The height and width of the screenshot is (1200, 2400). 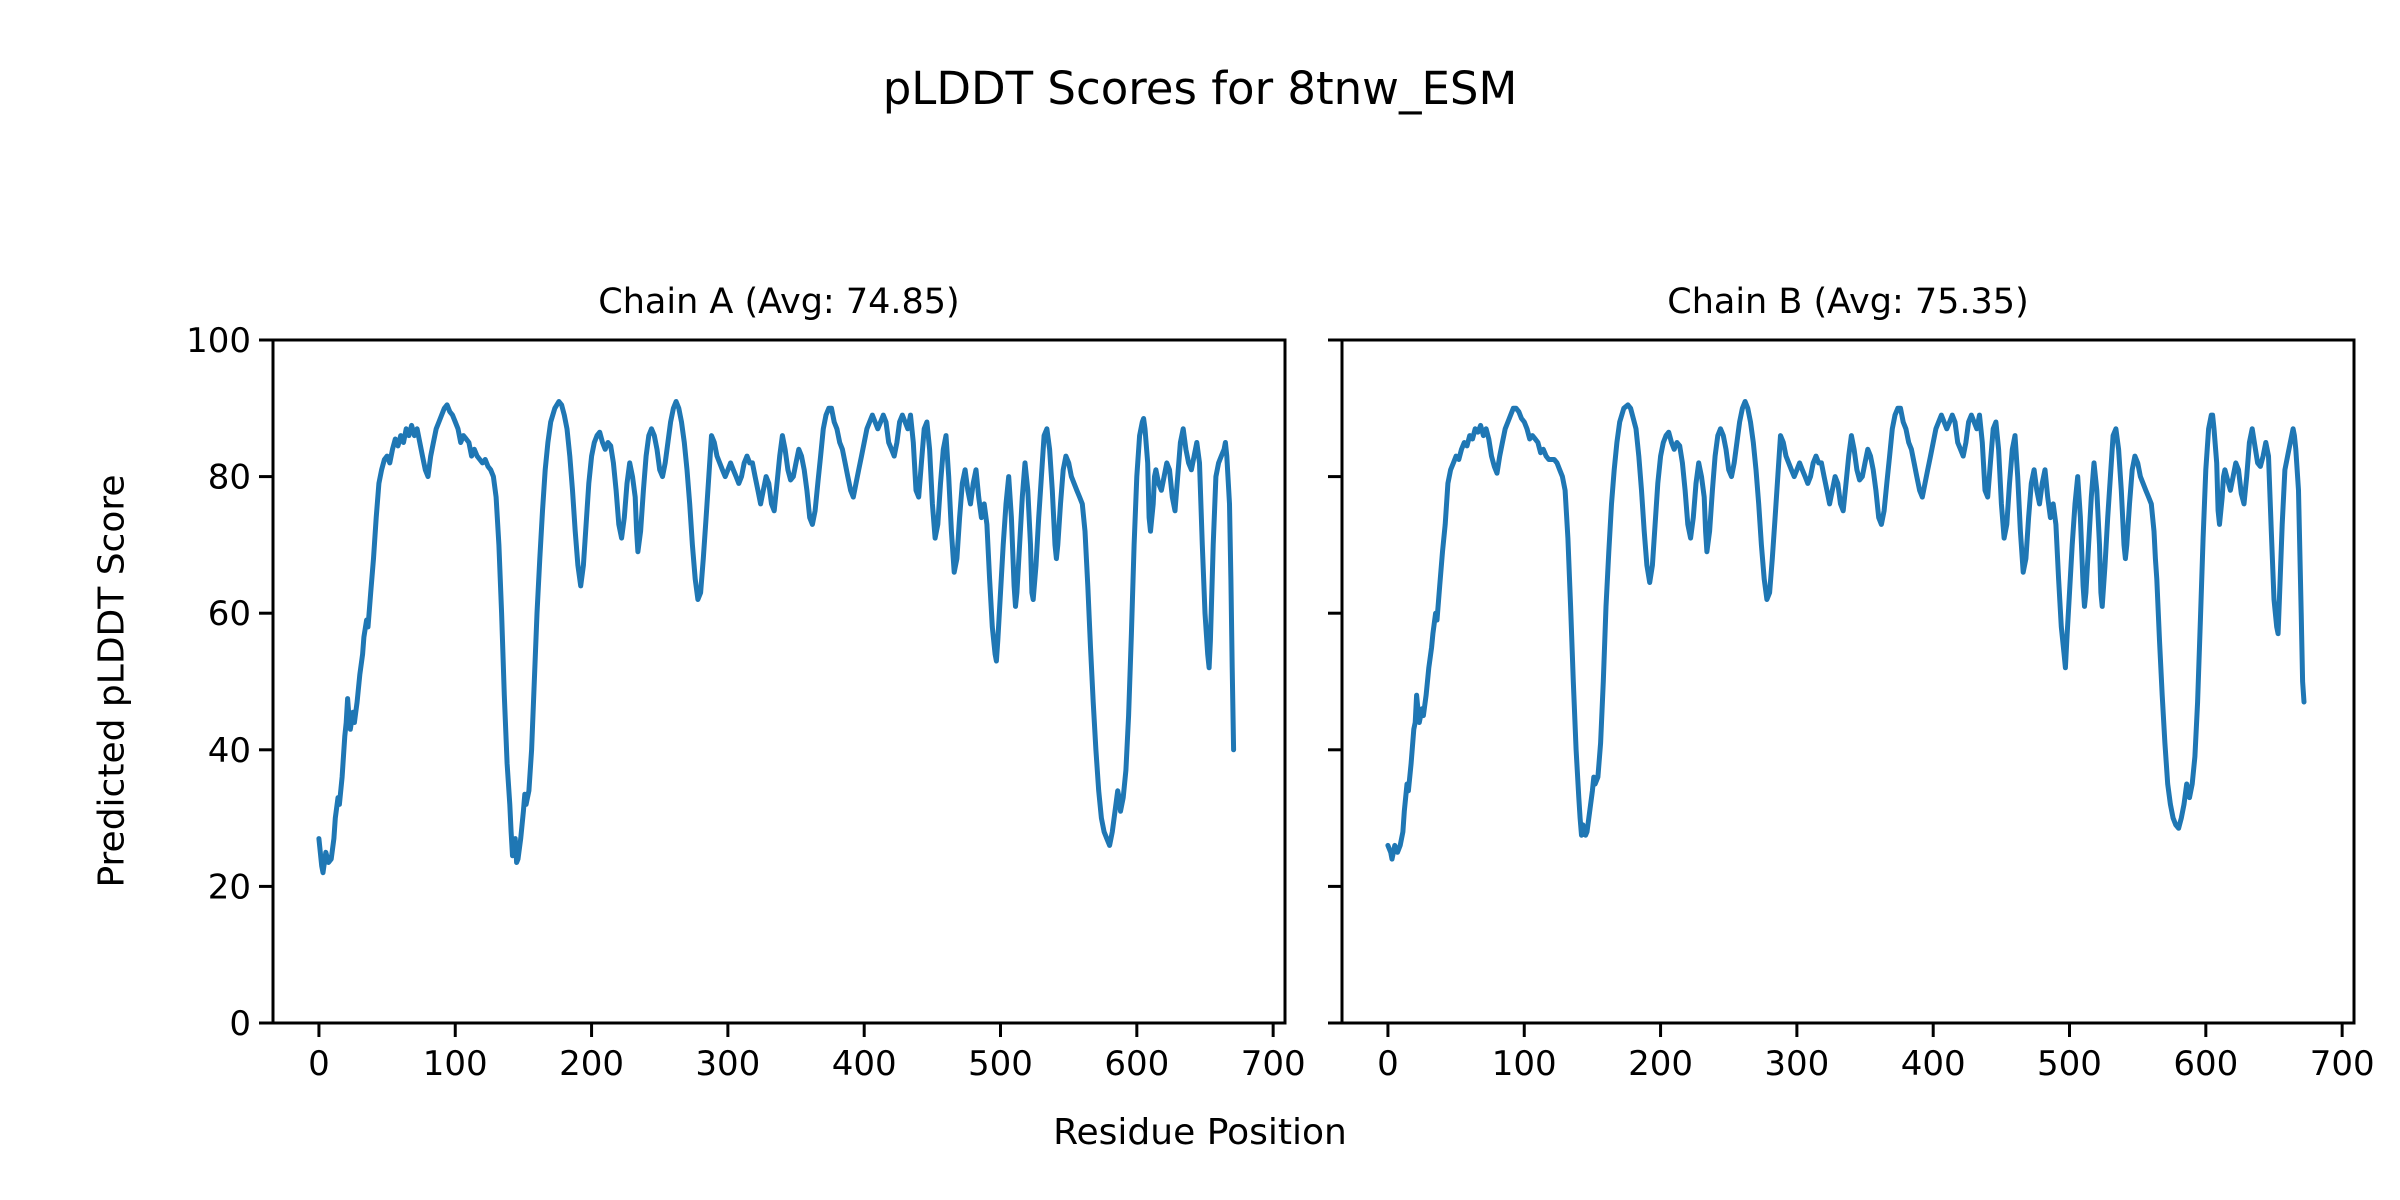 What do you see at coordinates (1846, 630) in the screenshot?
I see `plddt-line-chain-b` at bounding box center [1846, 630].